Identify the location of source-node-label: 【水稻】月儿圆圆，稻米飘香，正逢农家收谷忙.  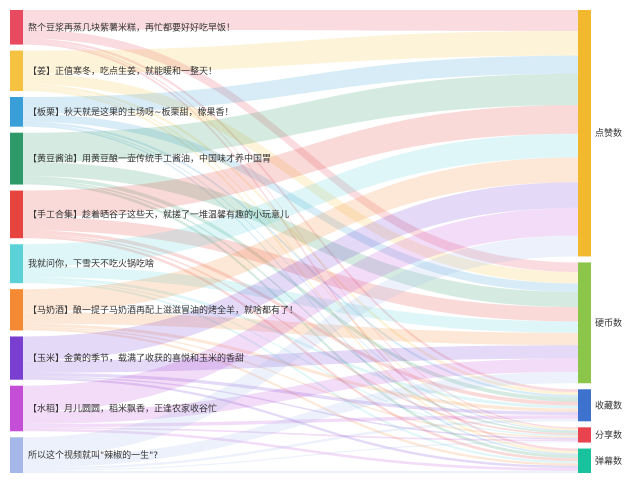
(122, 408).